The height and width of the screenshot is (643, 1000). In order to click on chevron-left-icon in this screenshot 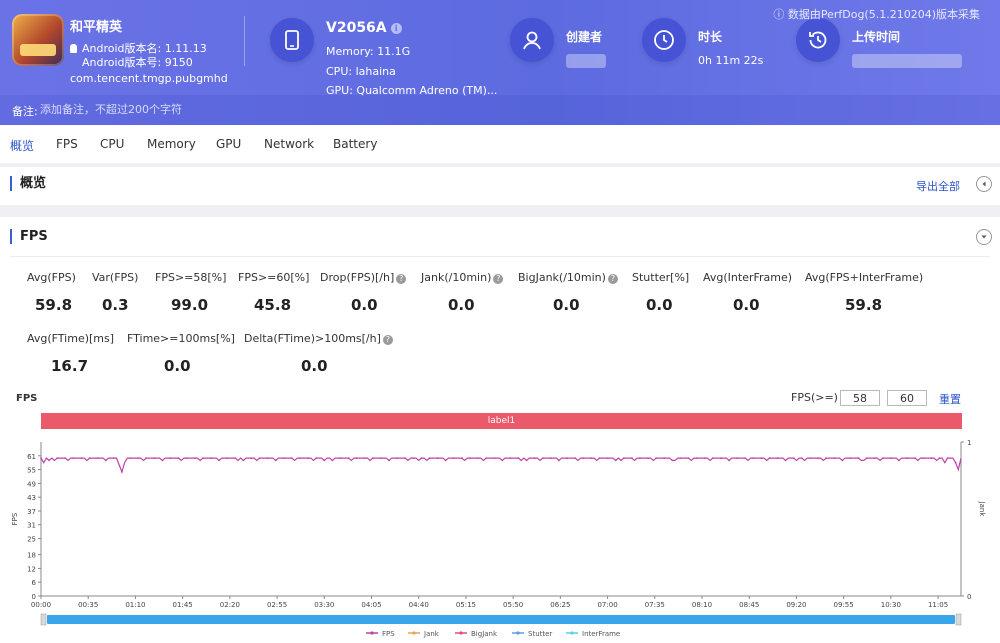, I will do `click(984, 184)`.